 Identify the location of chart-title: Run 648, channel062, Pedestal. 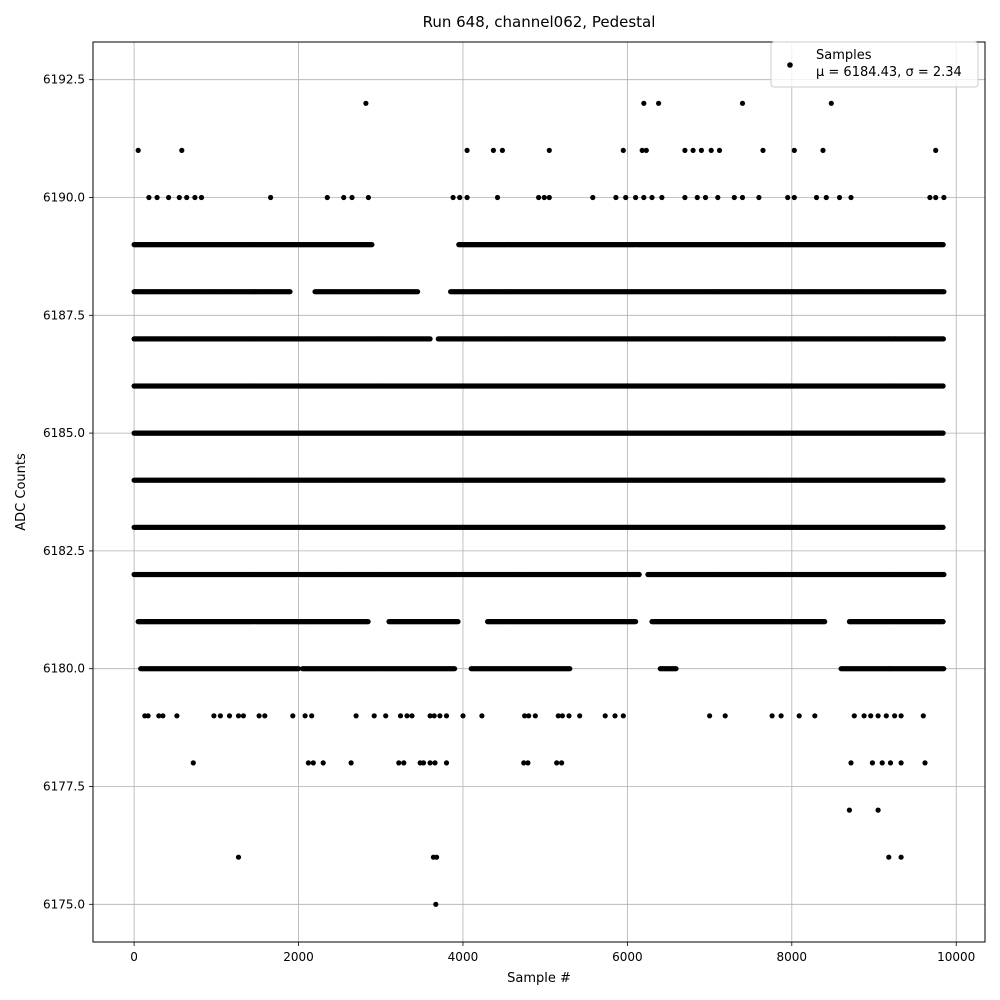
(539, 22).